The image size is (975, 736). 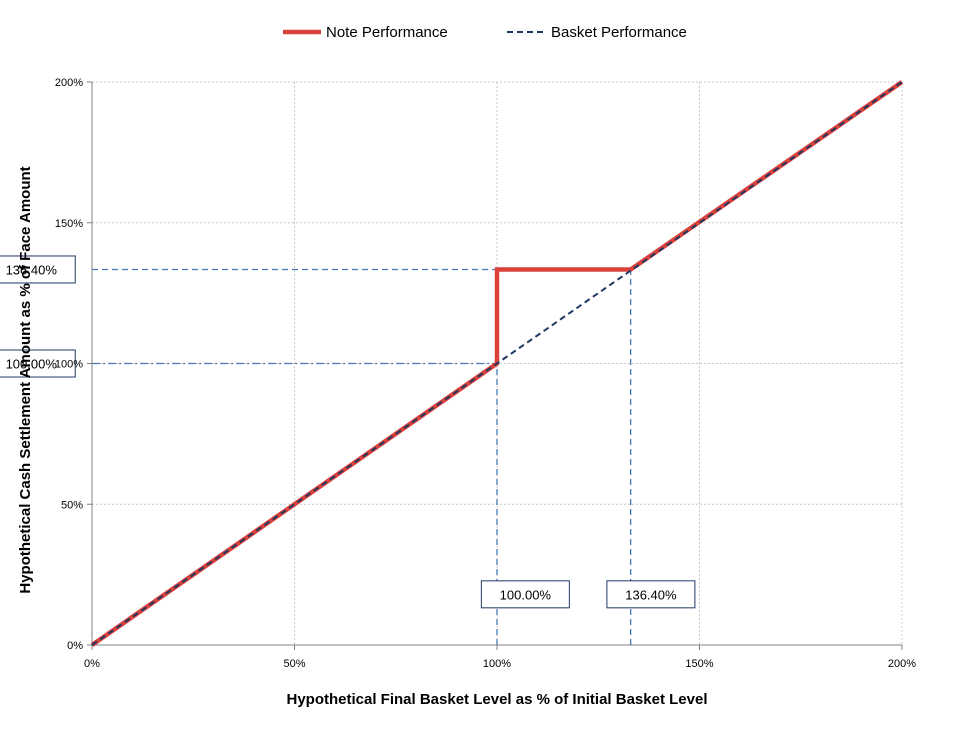 I want to click on y-tick-label-3: 150%, so click(x=69, y=224).